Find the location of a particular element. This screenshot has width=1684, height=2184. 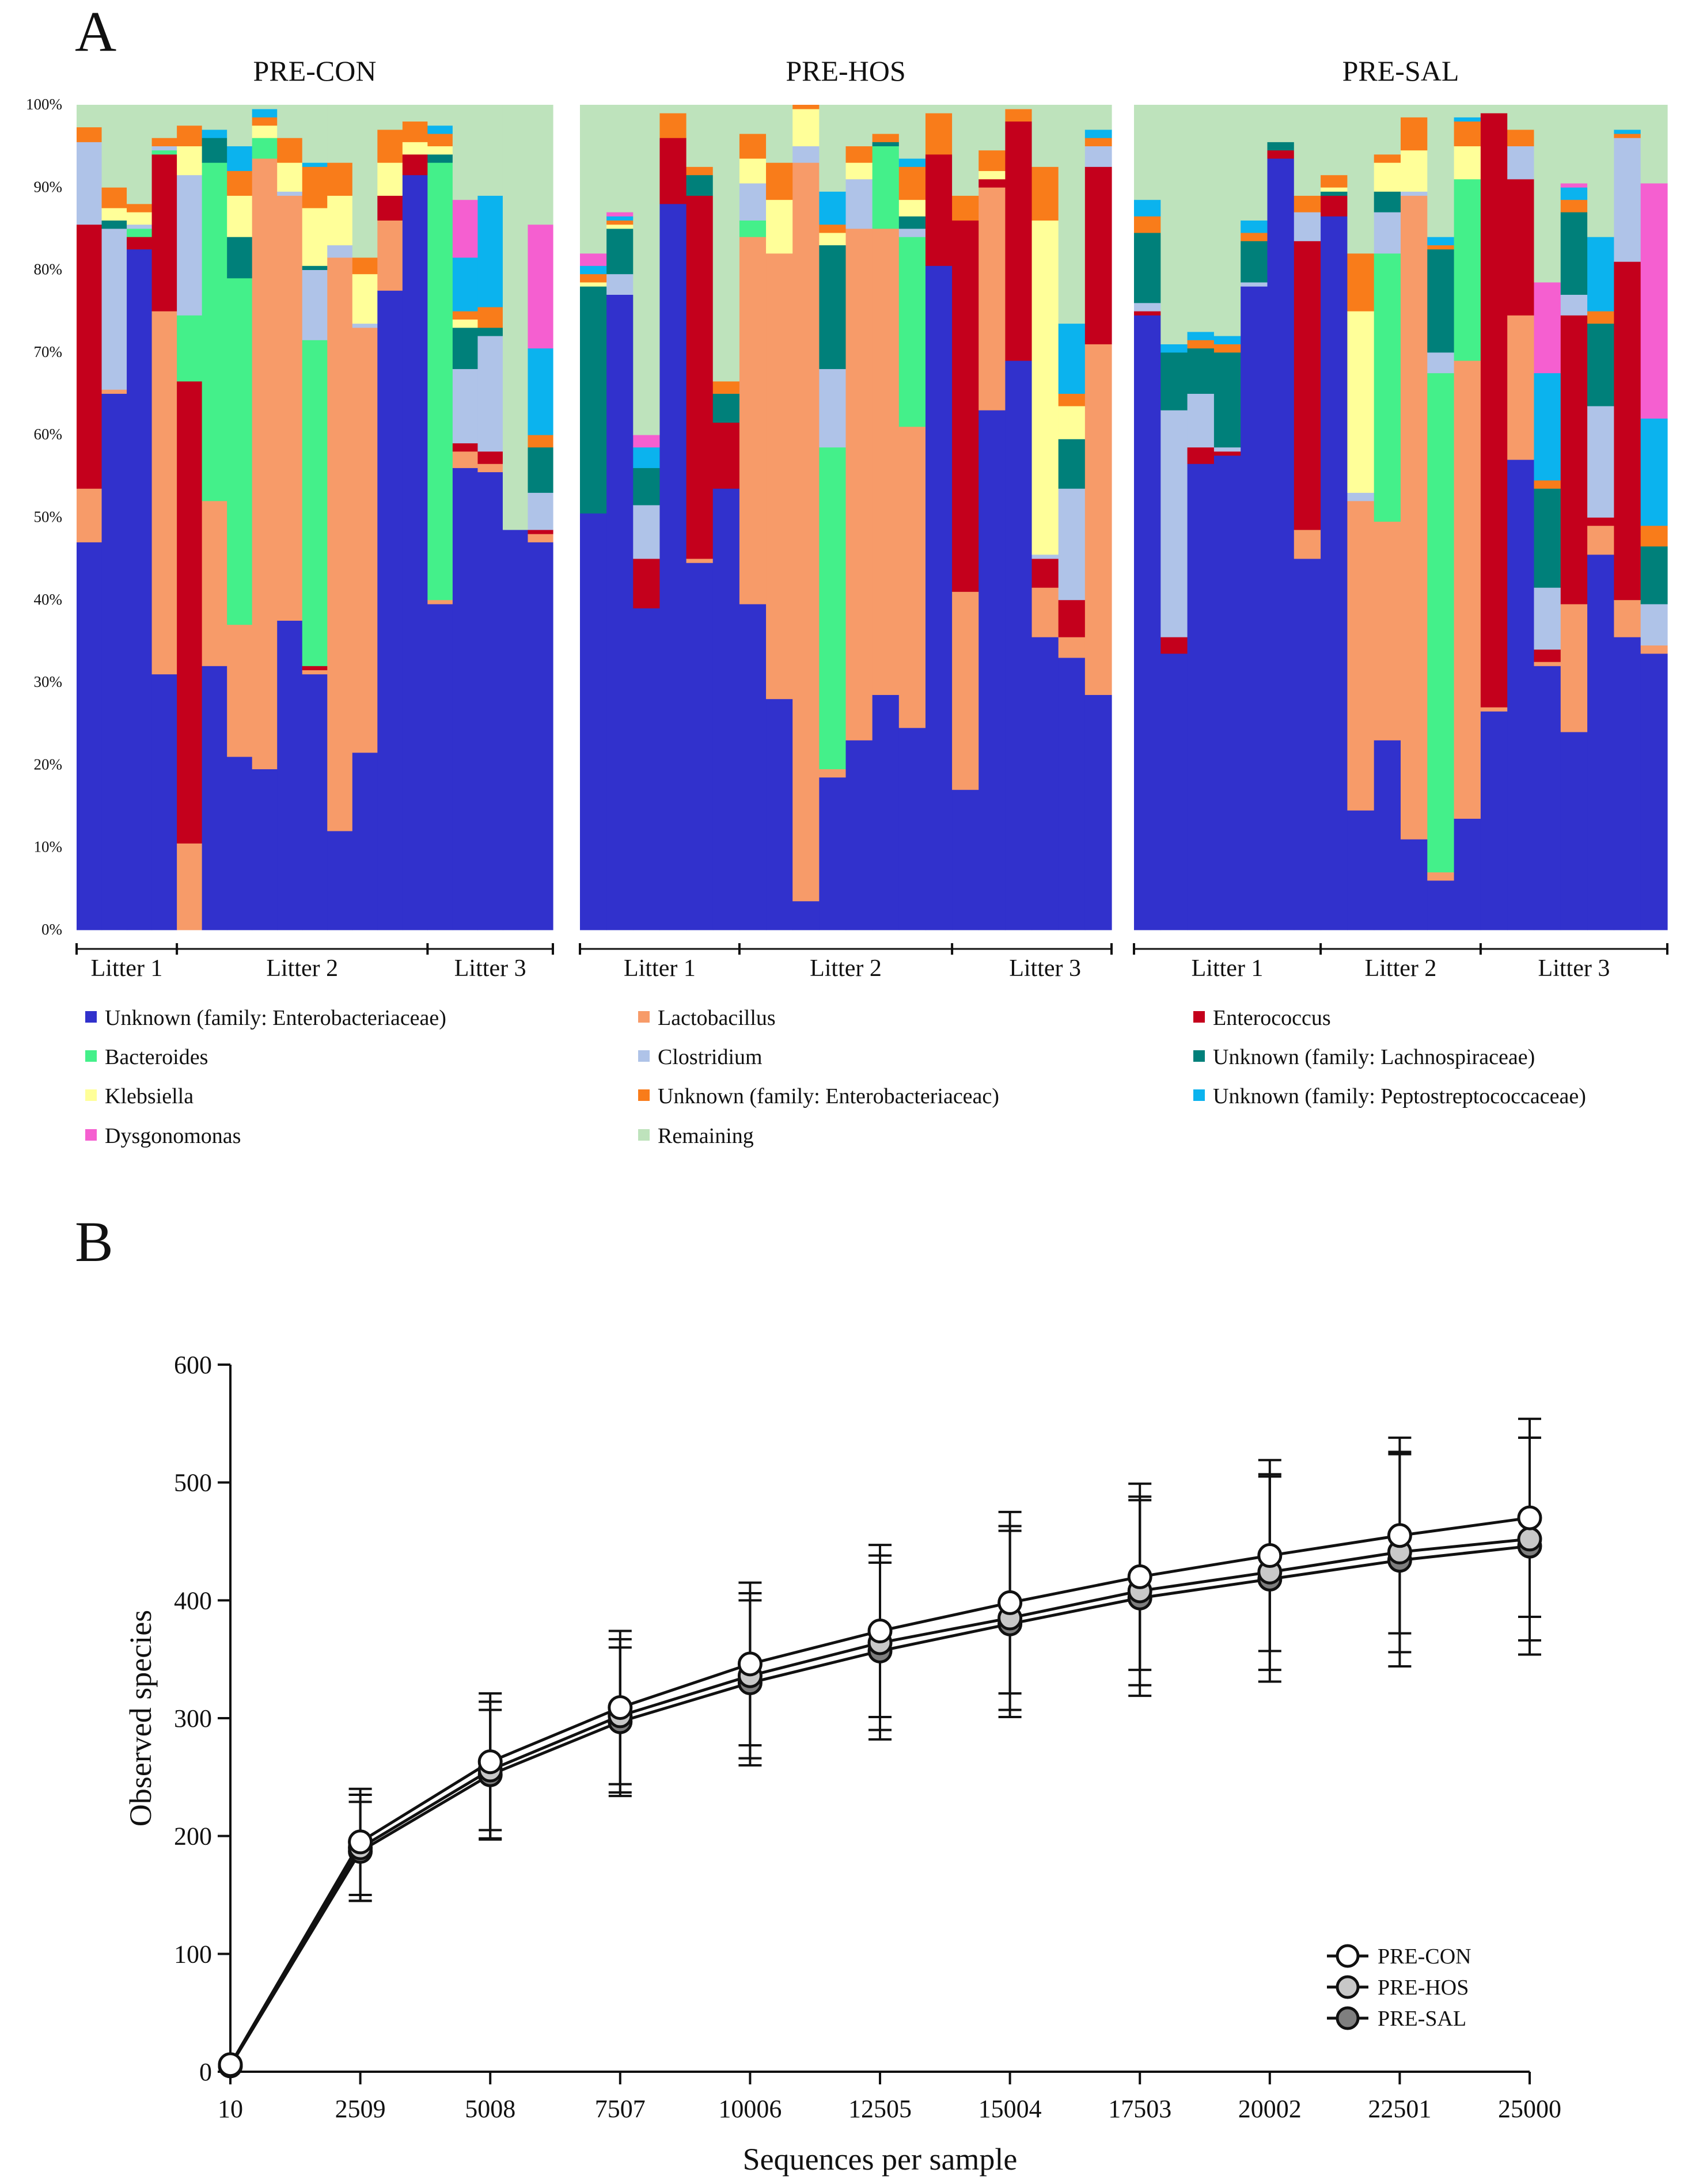

litter-label: Litter 2 is located at coordinates (302, 968).